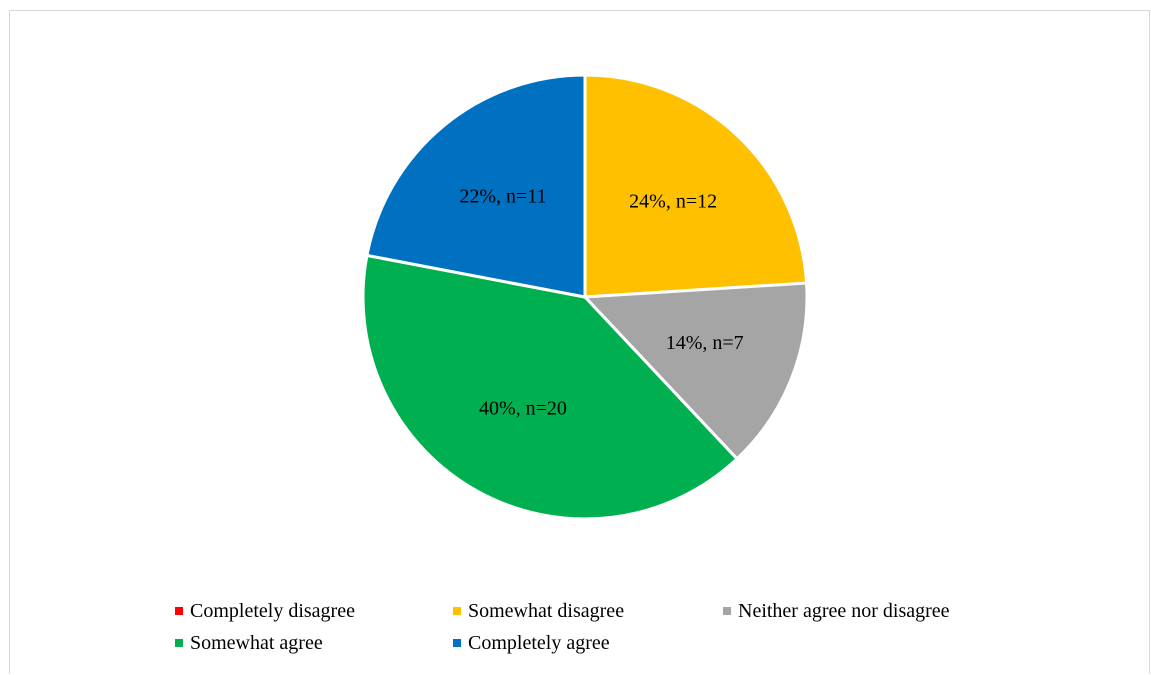 The height and width of the screenshot is (675, 1151). What do you see at coordinates (457, 643) in the screenshot?
I see `legend-swatch-completely-agree` at bounding box center [457, 643].